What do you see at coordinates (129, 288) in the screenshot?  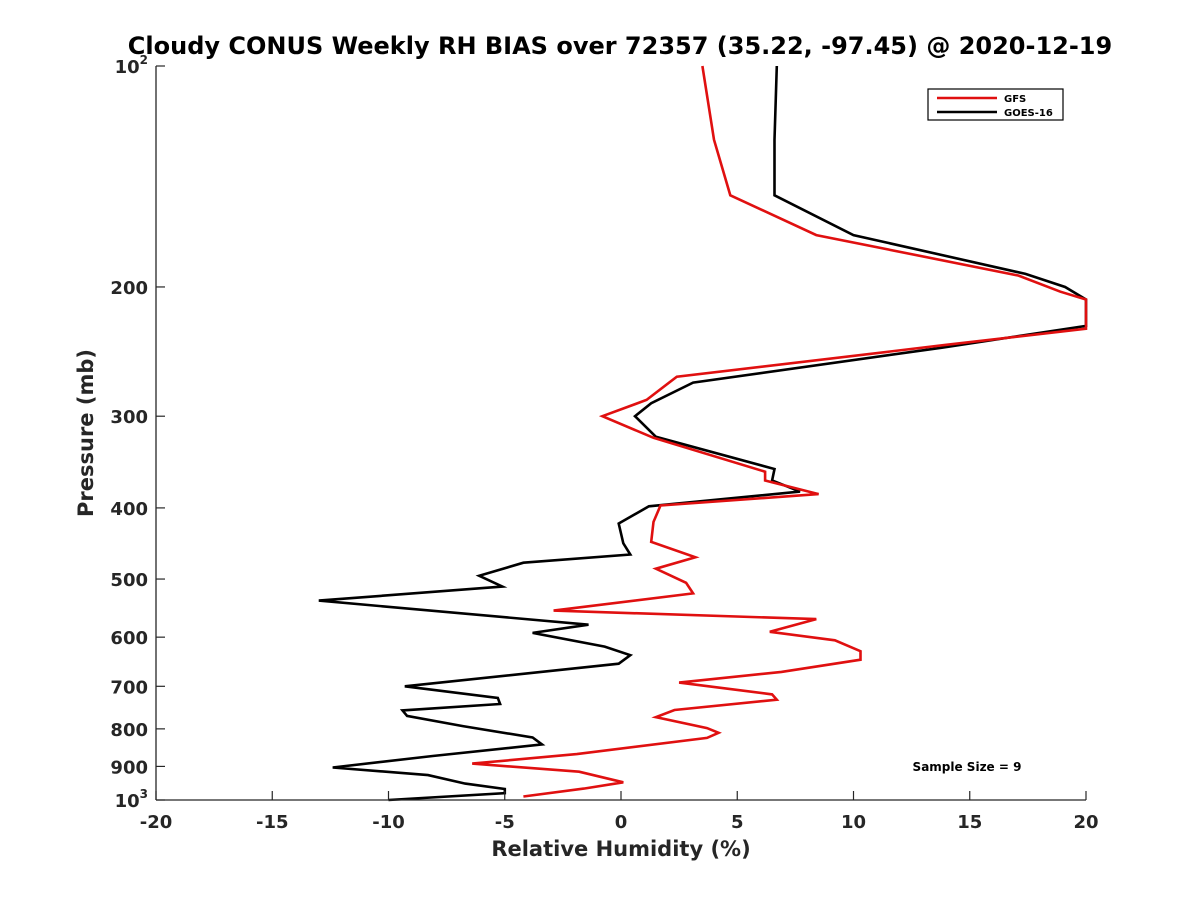 I see `y-tick-label: 200` at bounding box center [129, 288].